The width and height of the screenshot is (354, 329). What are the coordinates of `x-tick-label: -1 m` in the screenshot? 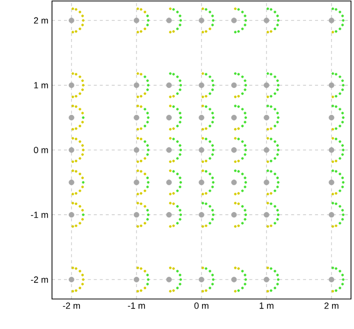 It's located at (136, 305).